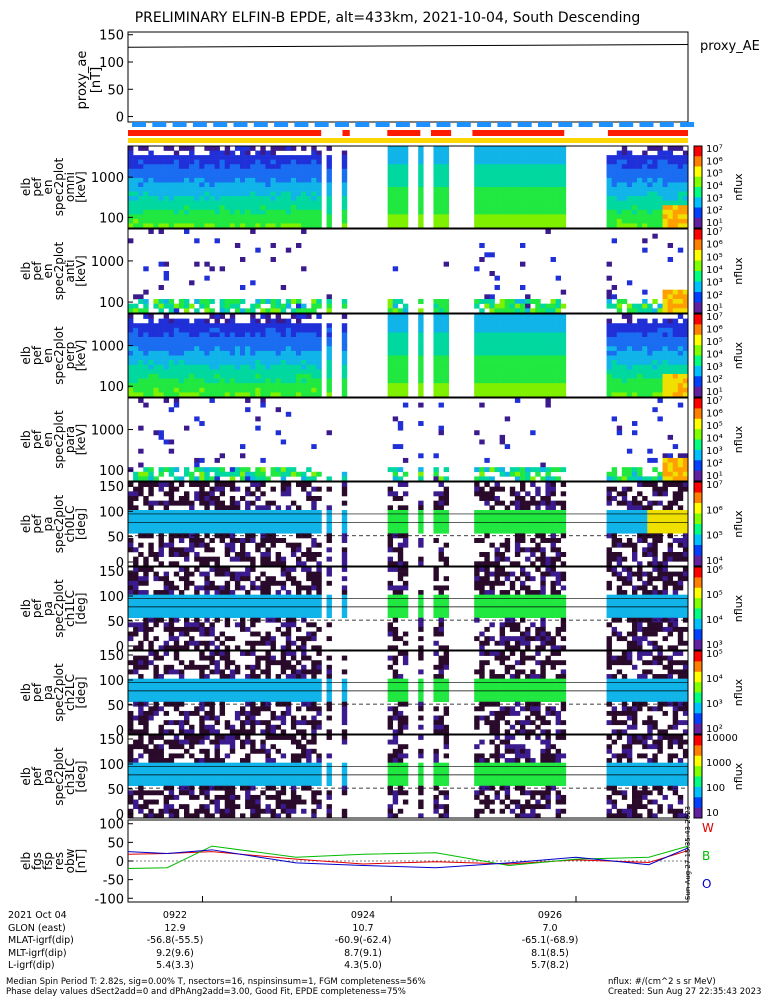 The width and height of the screenshot is (775, 1000). I want to click on colorbar-cell, so click(698, 414).